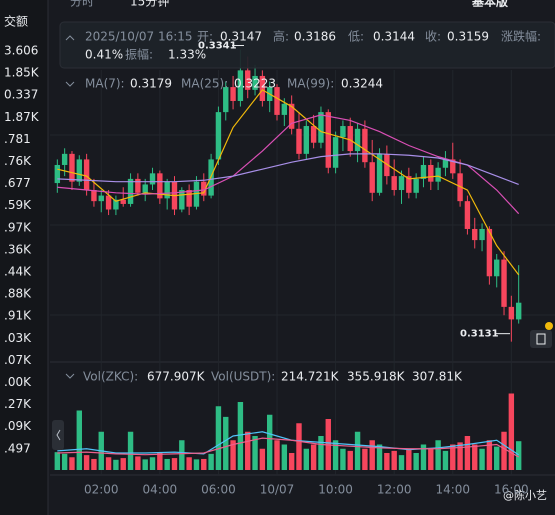 The width and height of the screenshot is (555, 515). Describe the element at coordinates (468, 37) in the screenshot. I see `tooltip-value: 0.3159` at that location.